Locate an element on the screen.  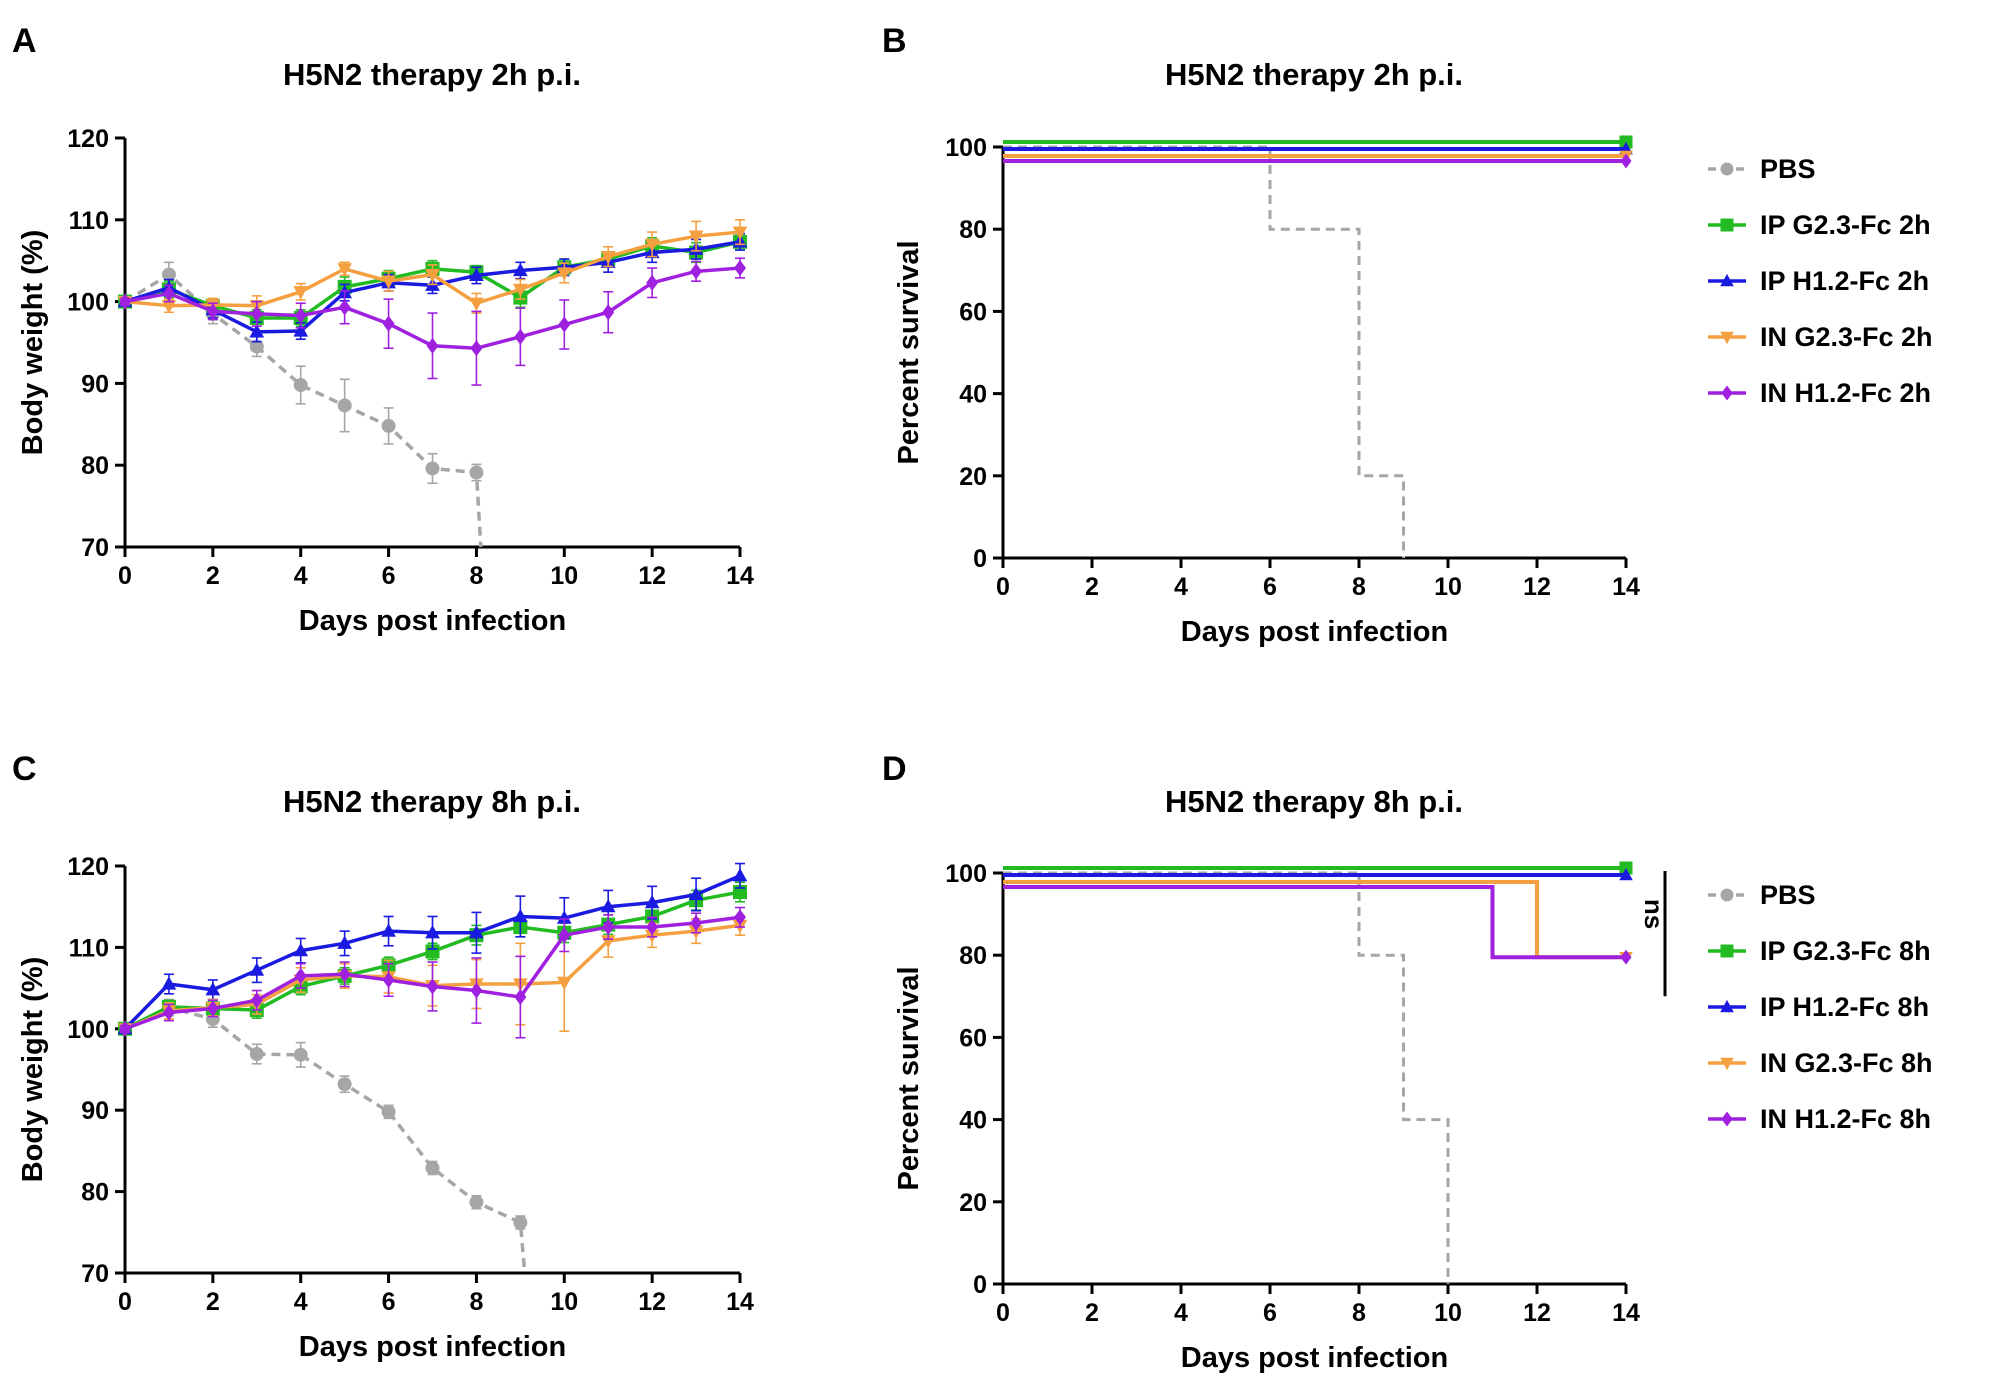
legend-item-in_g: IN G2.3-Fc 2h is located at coordinates (1820, 337).